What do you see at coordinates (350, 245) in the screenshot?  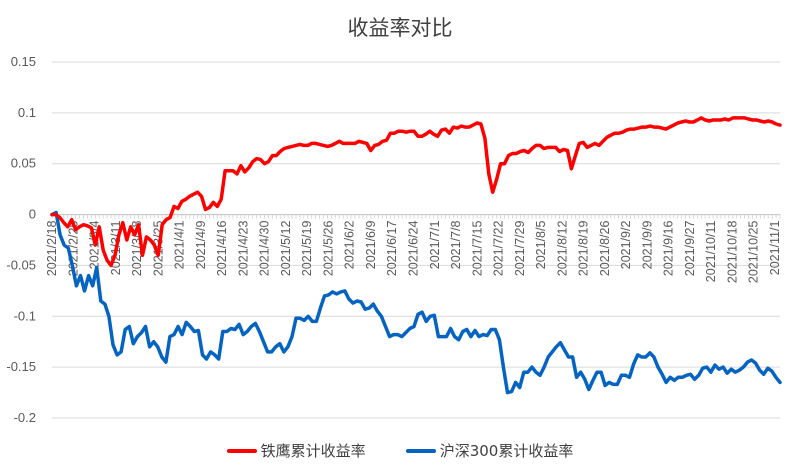 I see `x-tick-label: 2021/6/2` at bounding box center [350, 245].